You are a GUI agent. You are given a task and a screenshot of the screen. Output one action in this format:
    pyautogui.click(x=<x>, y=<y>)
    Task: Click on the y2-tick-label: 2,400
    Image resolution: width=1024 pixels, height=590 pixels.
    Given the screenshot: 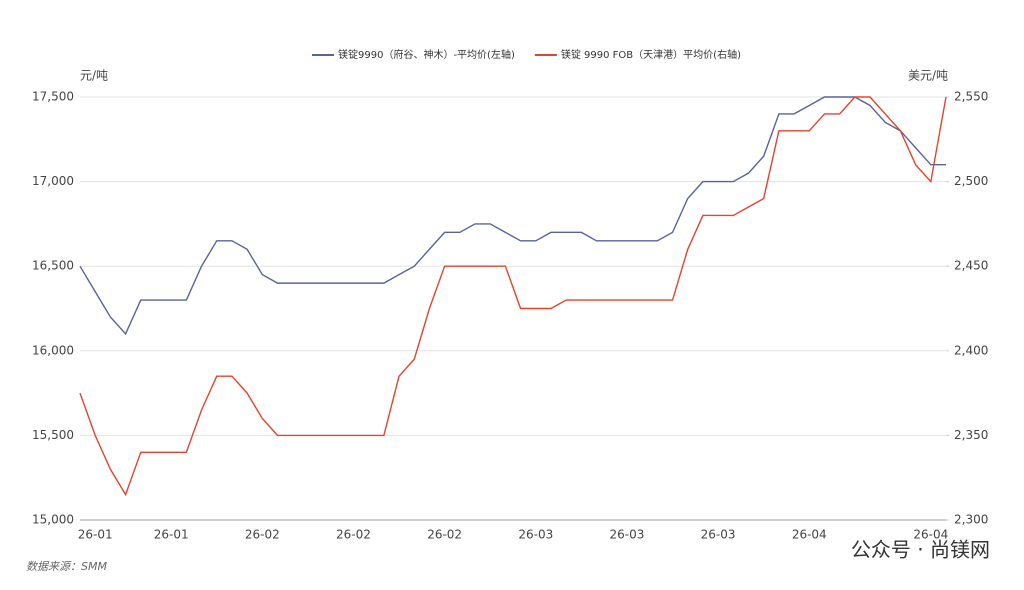 What is the action you would take?
    pyautogui.click(x=971, y=350)
    